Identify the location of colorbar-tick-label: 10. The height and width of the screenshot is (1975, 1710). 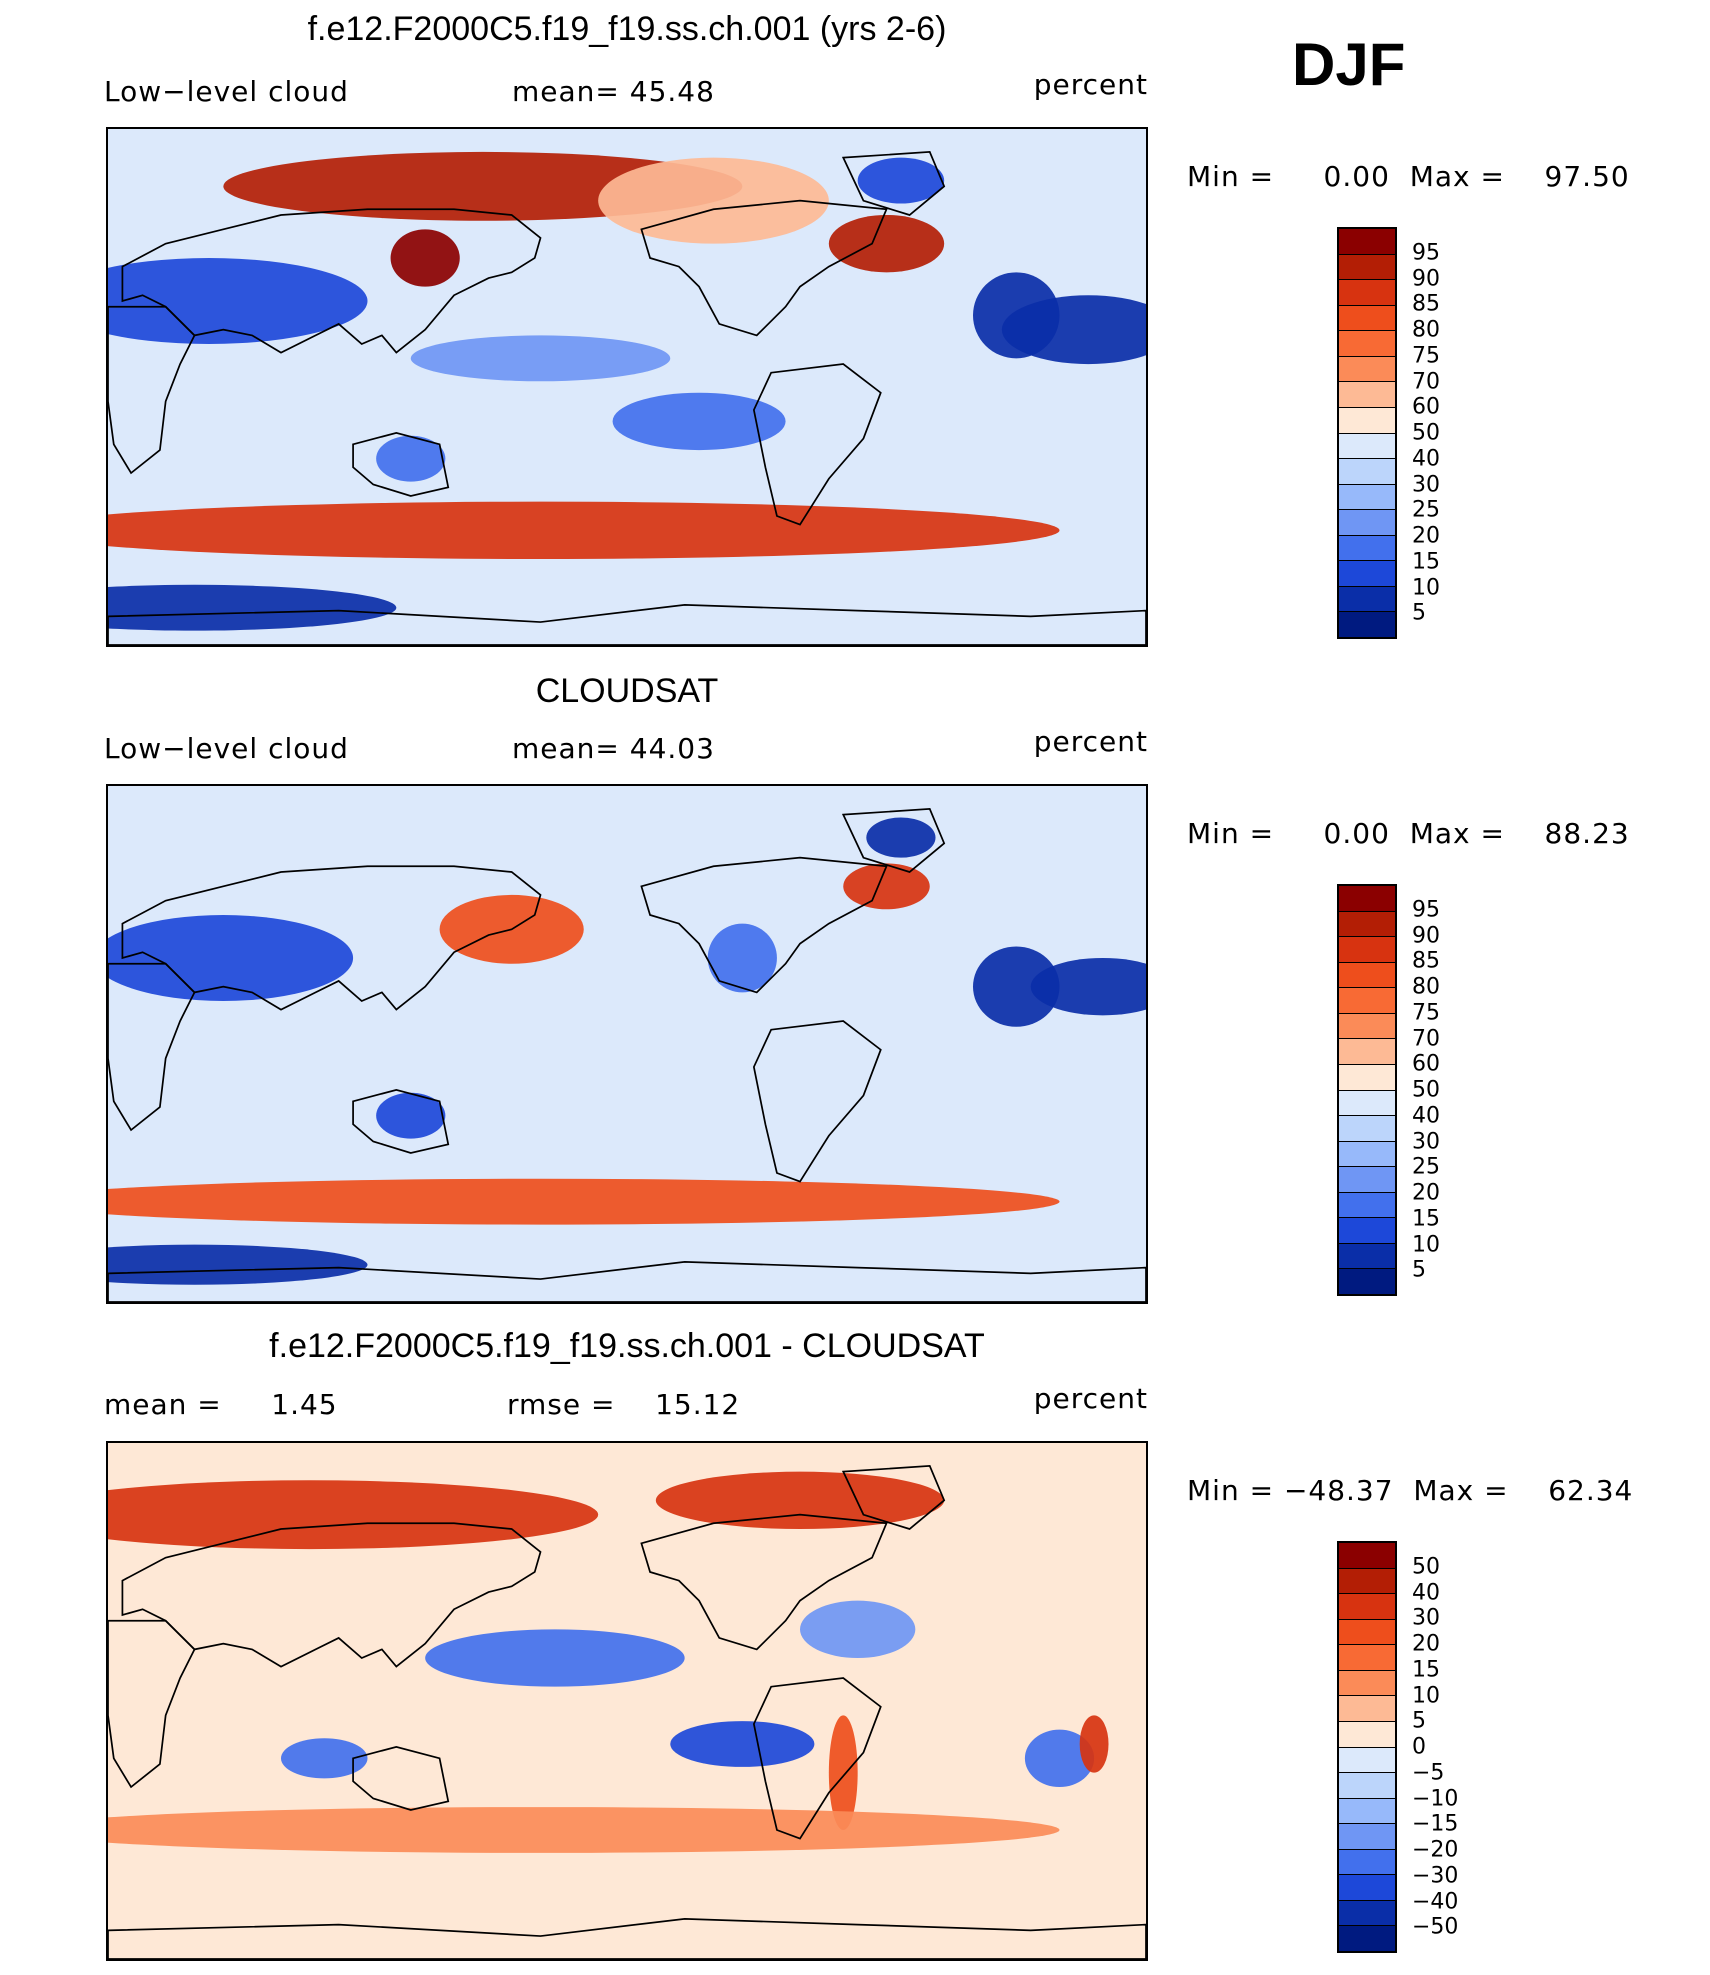
(1426, 1695).